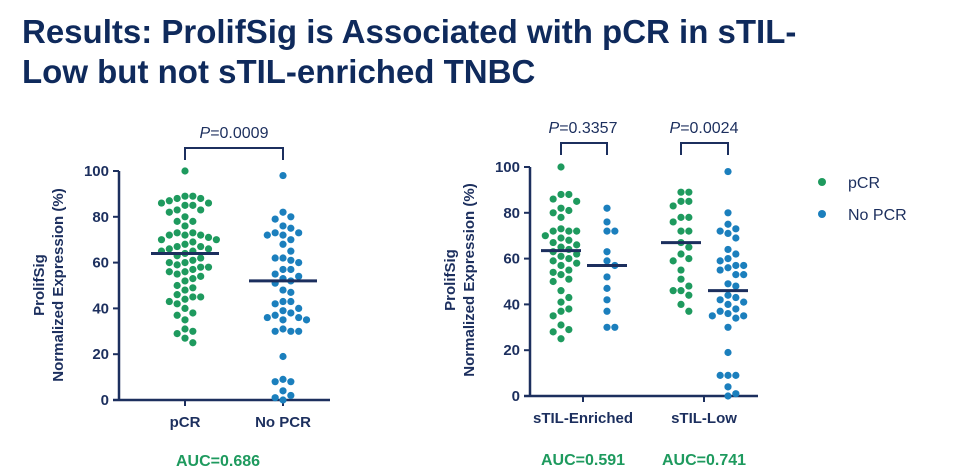  I want to click on significance-bracket, so click(704, 148).